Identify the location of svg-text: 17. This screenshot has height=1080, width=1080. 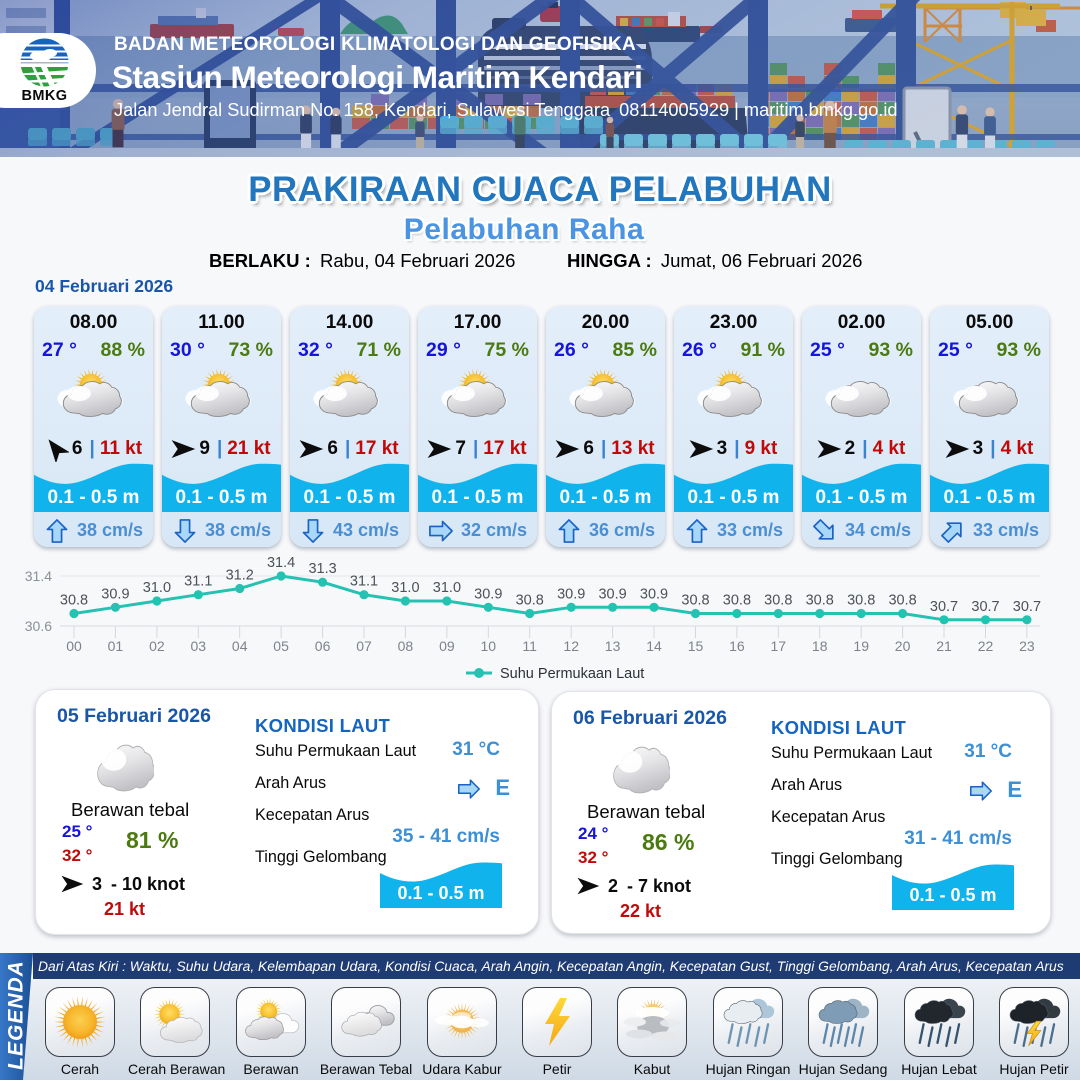
(779, 646).